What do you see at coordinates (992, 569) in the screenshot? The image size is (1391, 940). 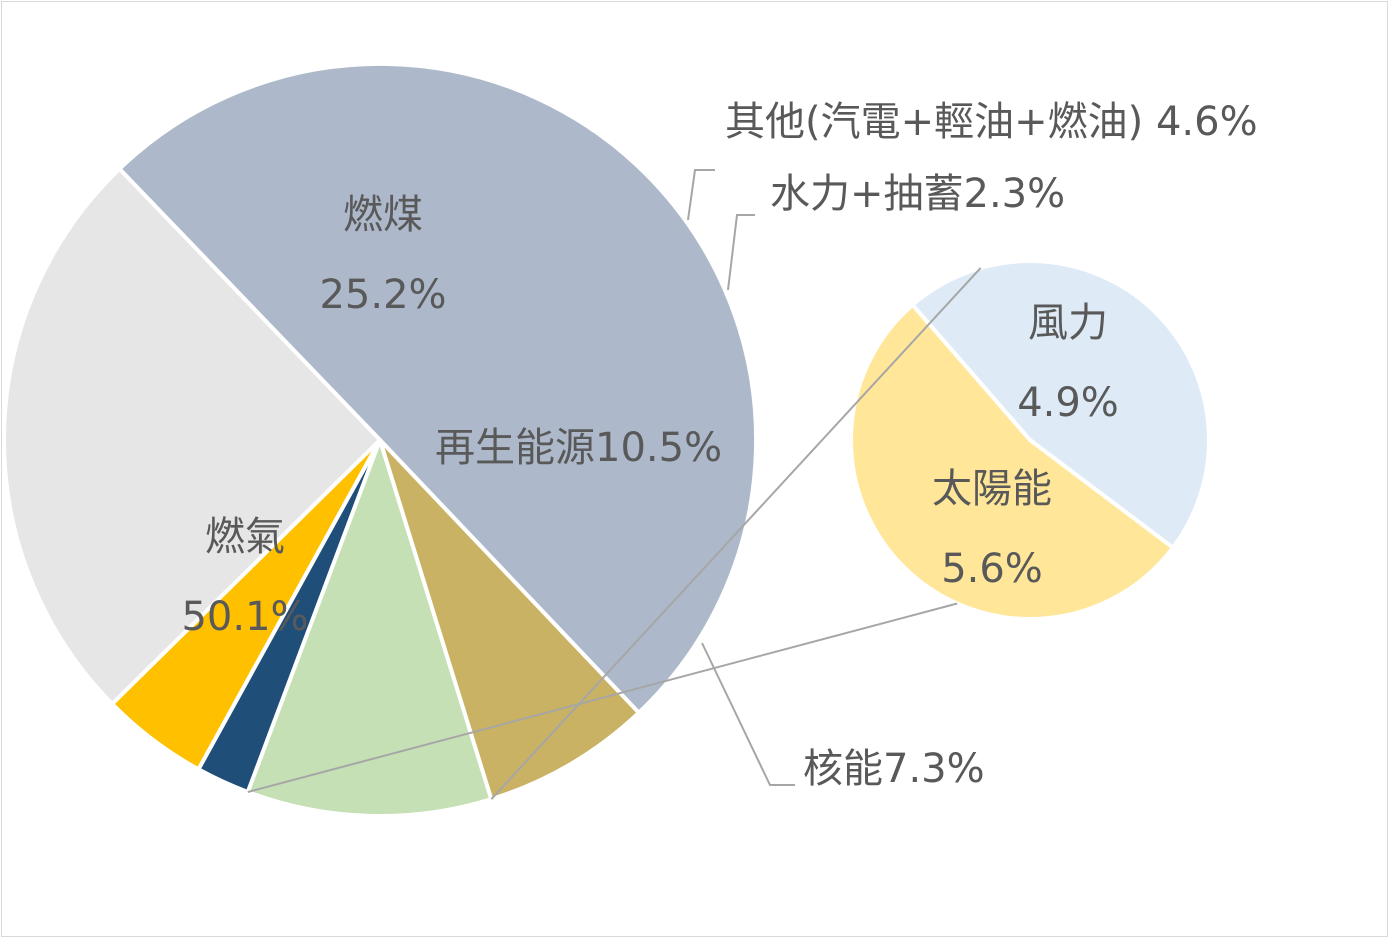 I see `label-solar-value: 5.6%` at bounding box center [992, 569].